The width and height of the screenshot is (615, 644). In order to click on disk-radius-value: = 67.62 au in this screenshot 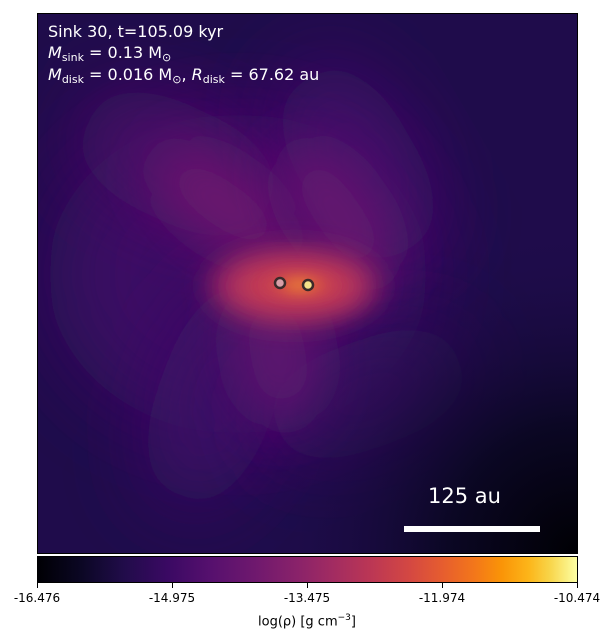, I will do `click(272, 74)`.